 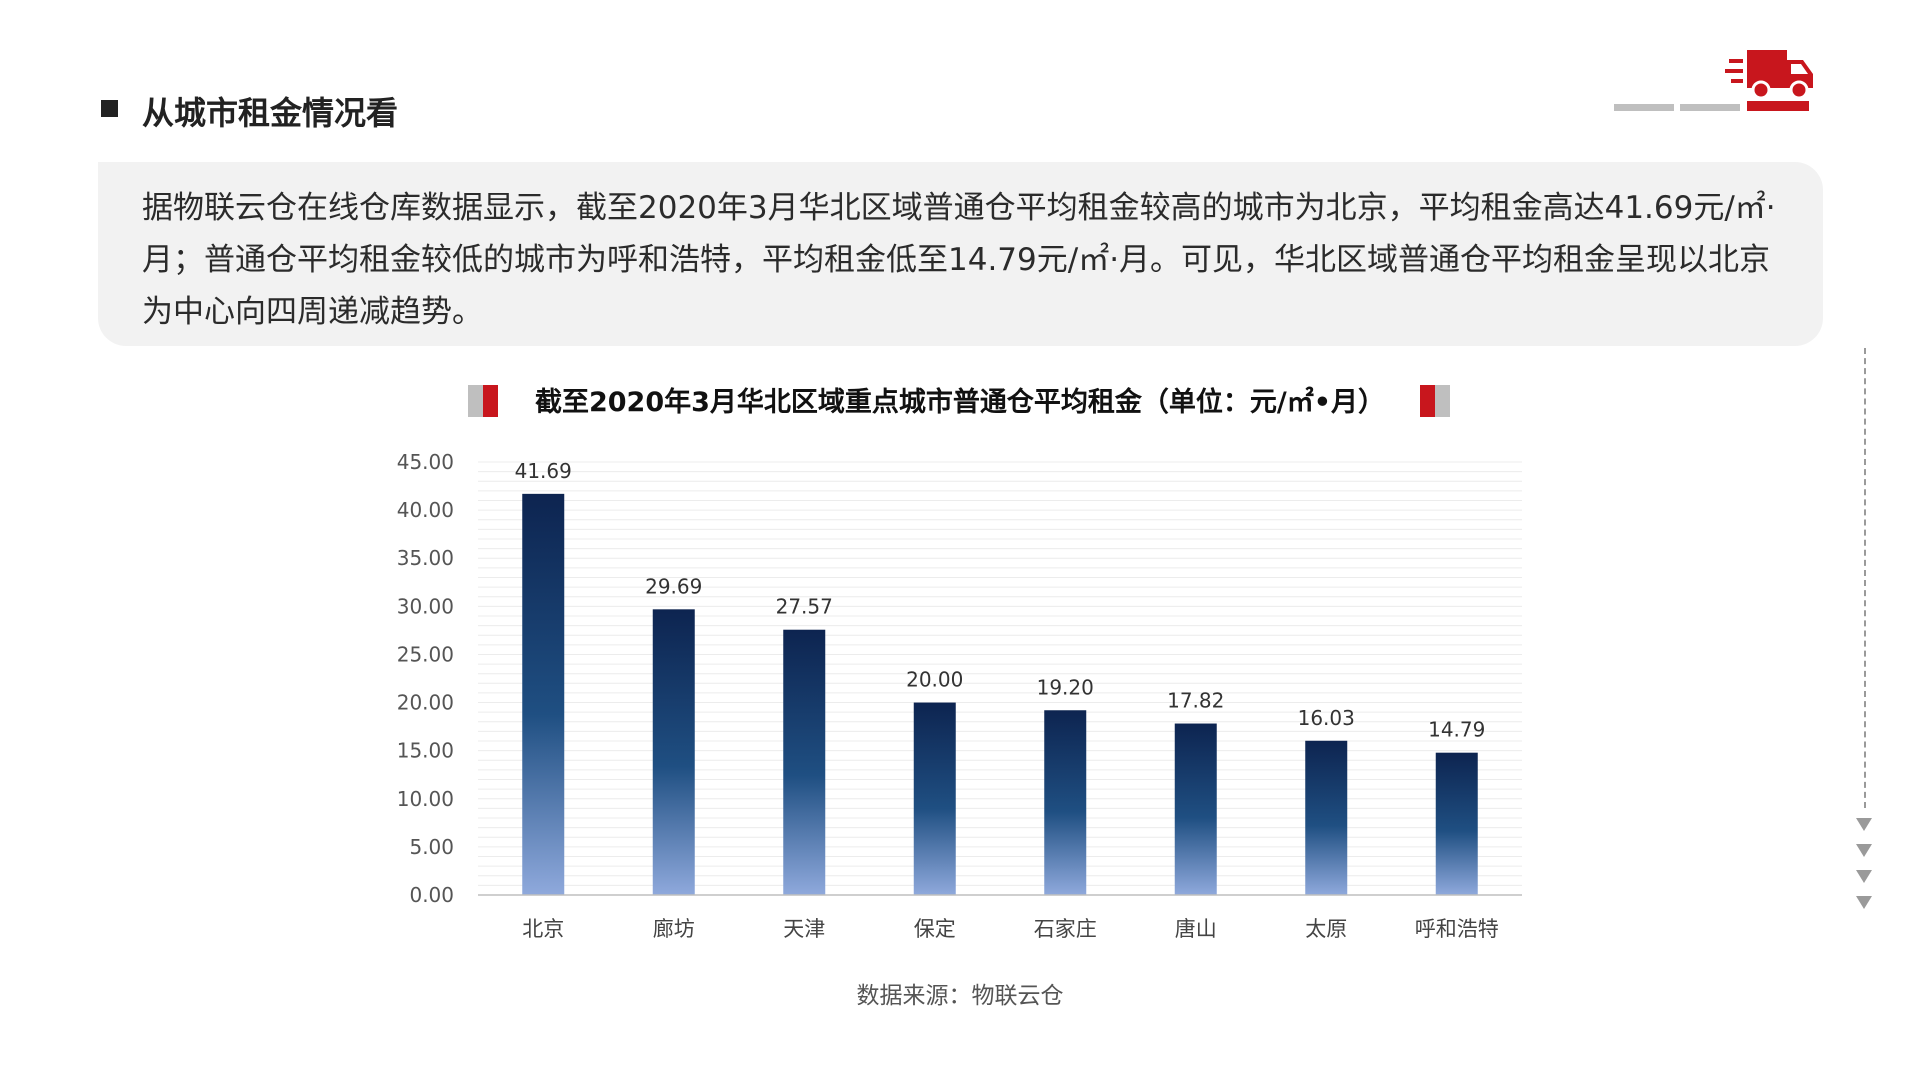 I want to click on bar-value-label: 16.03, so click(x=1326, y=718).